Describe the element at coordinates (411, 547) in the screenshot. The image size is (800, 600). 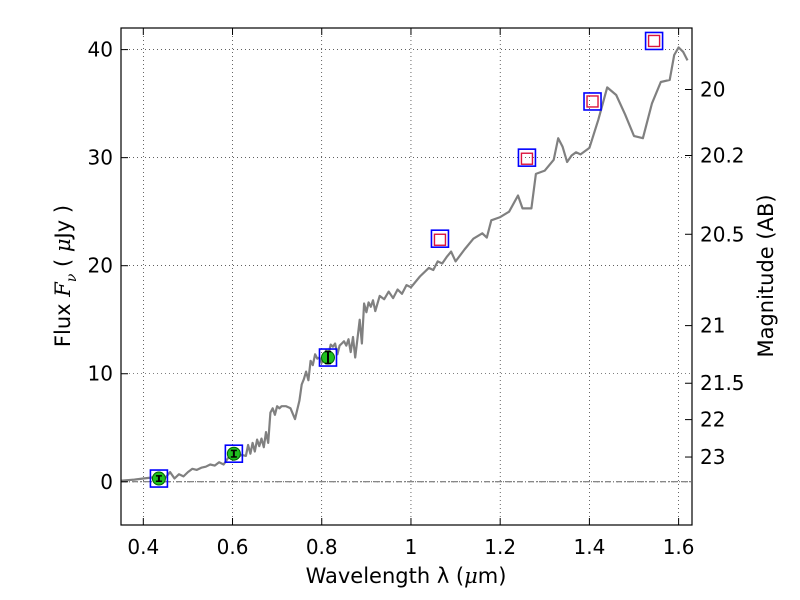
I see `x-tick-label: 1` at that location.